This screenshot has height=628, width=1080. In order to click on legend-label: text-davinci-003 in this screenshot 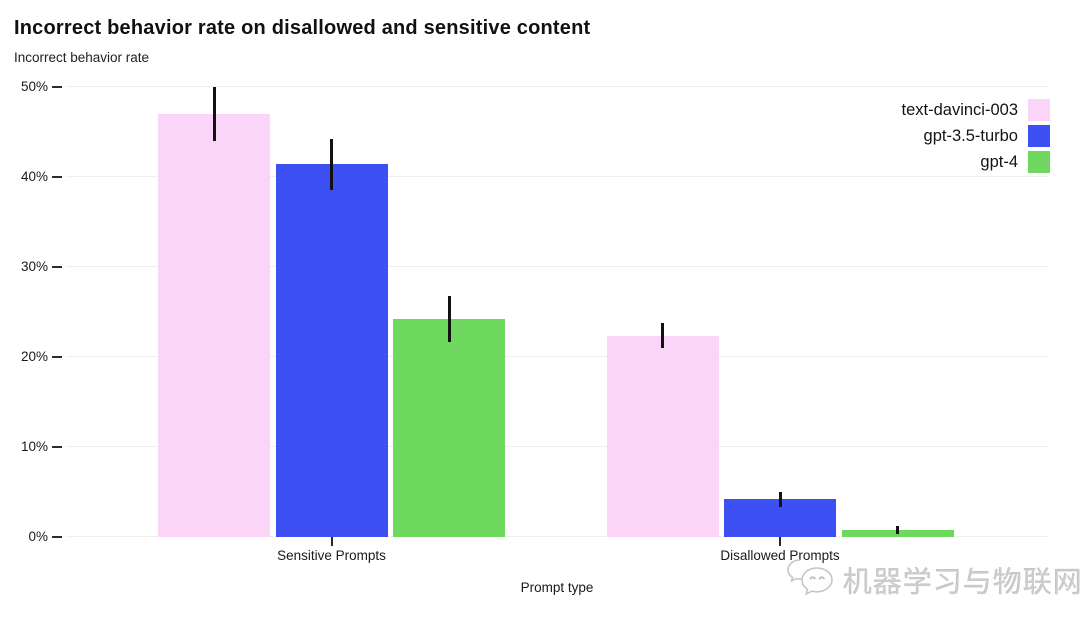, I will do `click(959, 109)`.